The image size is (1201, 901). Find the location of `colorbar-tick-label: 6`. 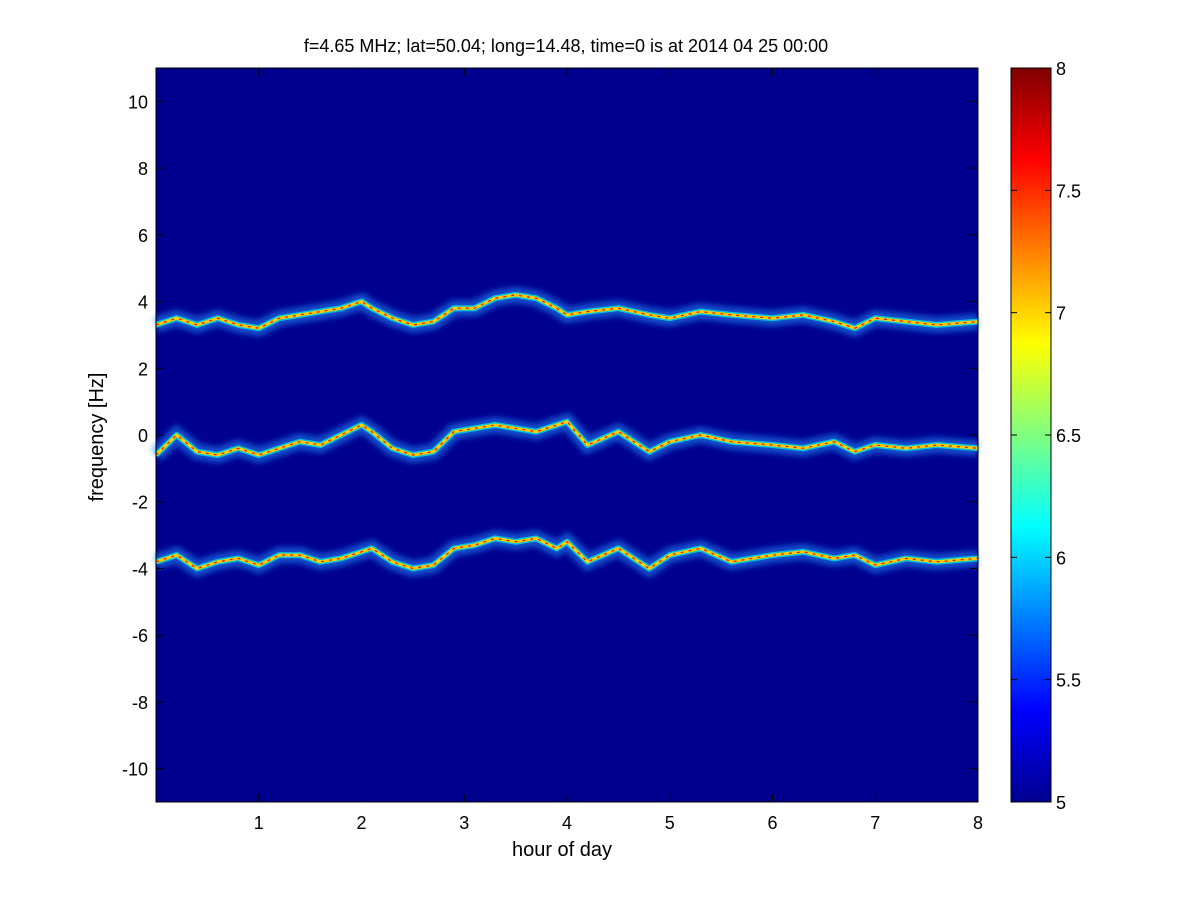

colorbar-tick-label: 6 is located at coordinates (1061, 558).